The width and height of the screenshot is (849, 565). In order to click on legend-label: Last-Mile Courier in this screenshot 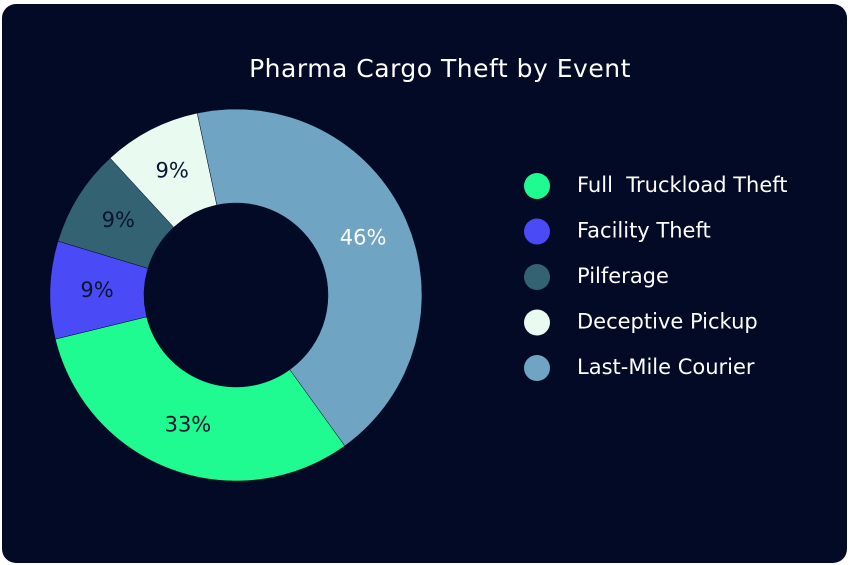, I will do `click(666, 367)`.